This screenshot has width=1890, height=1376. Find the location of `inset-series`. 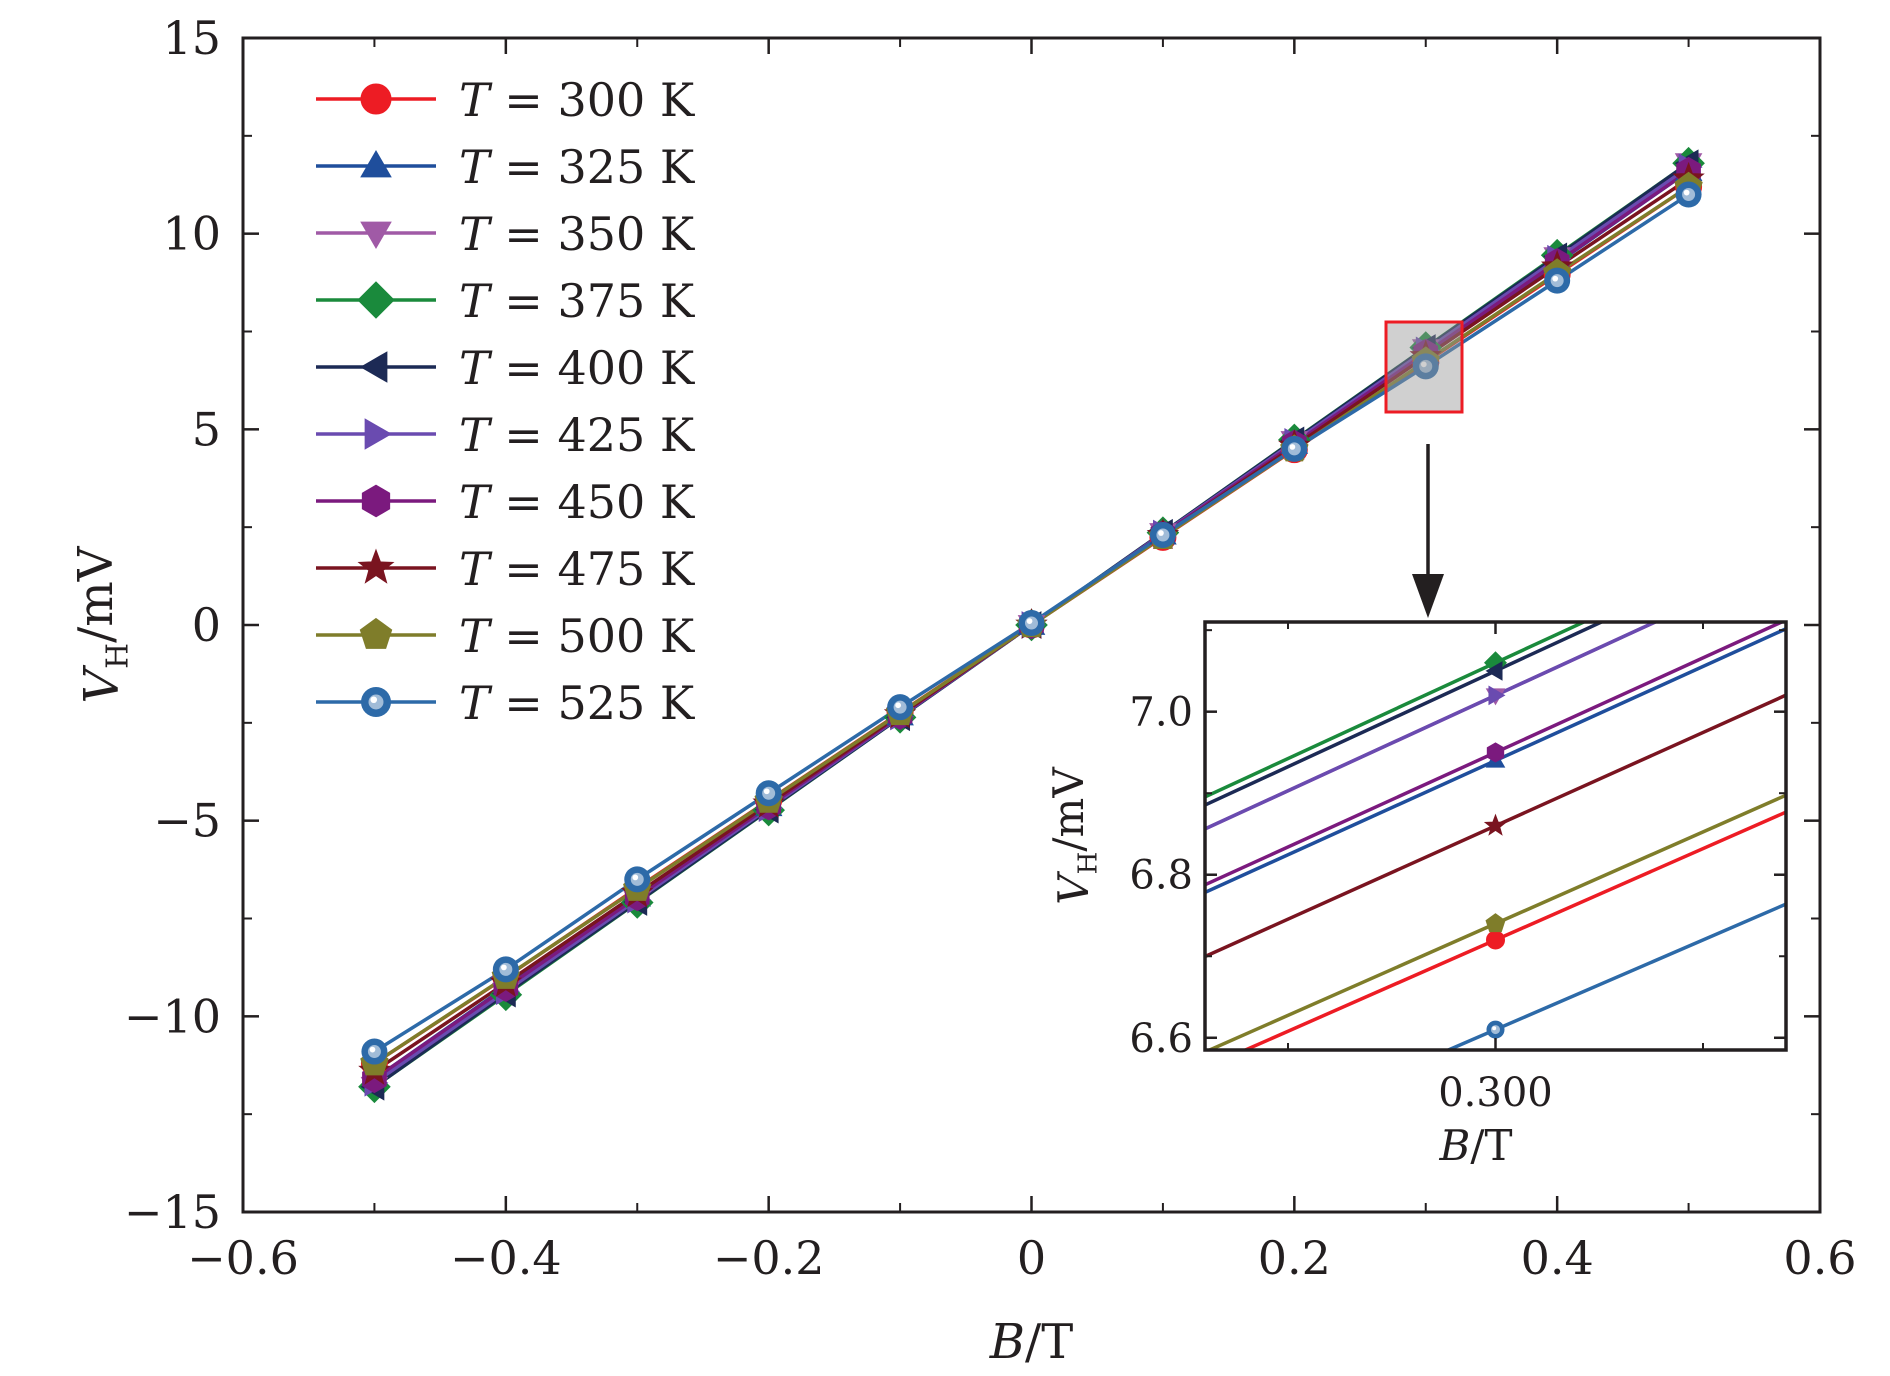

inset-series is located at coordinates (1495, 836).